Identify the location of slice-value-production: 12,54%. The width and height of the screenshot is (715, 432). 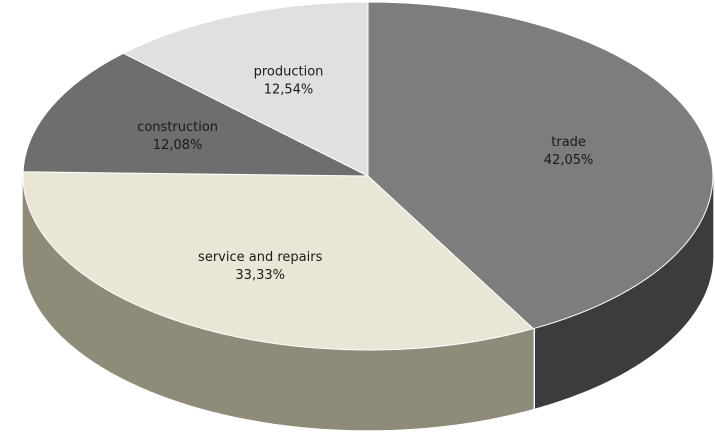
(289, 90).